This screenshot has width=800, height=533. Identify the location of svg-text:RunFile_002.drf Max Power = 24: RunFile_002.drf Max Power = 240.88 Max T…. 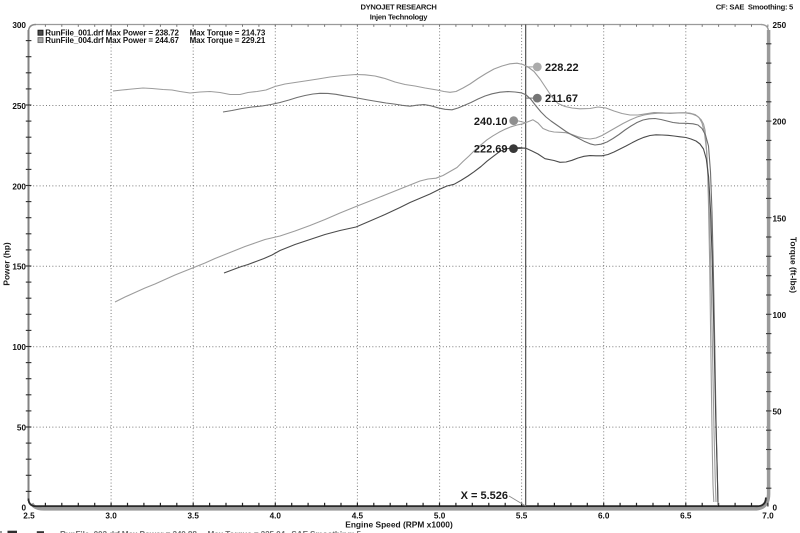
(210, 531).